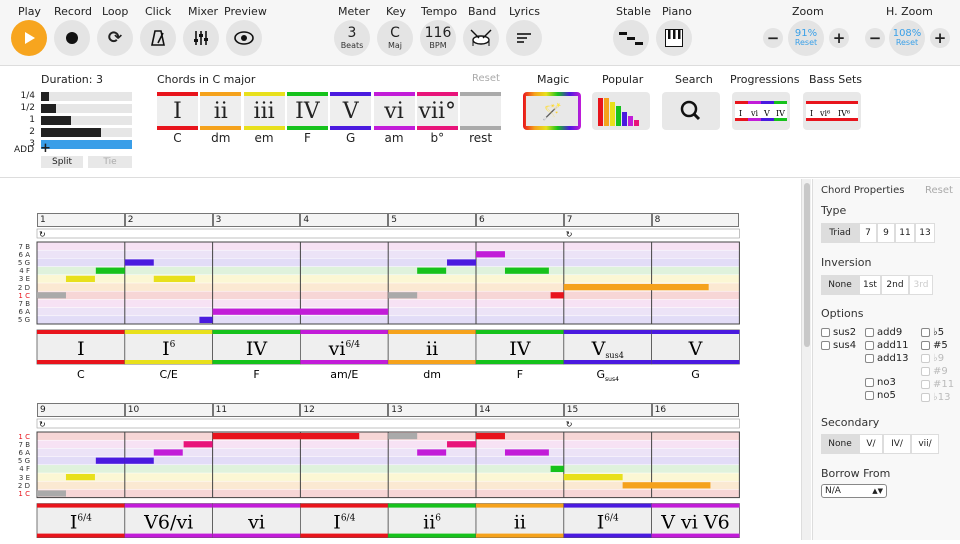 The height and width of the screenshot is (544, 960). Describe the element at coordinates (344, 410) in the screenshot. I see `measure-number: 12` at that location.